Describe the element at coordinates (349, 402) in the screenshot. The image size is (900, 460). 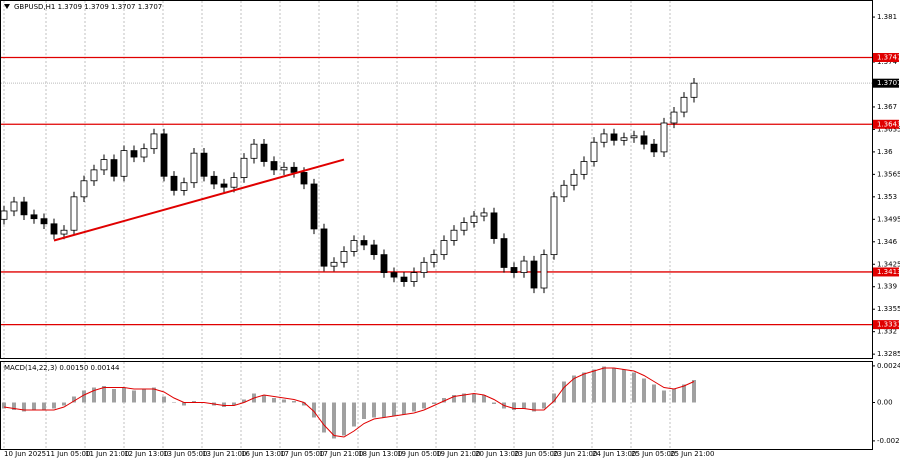
I see `macd-signal` at that location.